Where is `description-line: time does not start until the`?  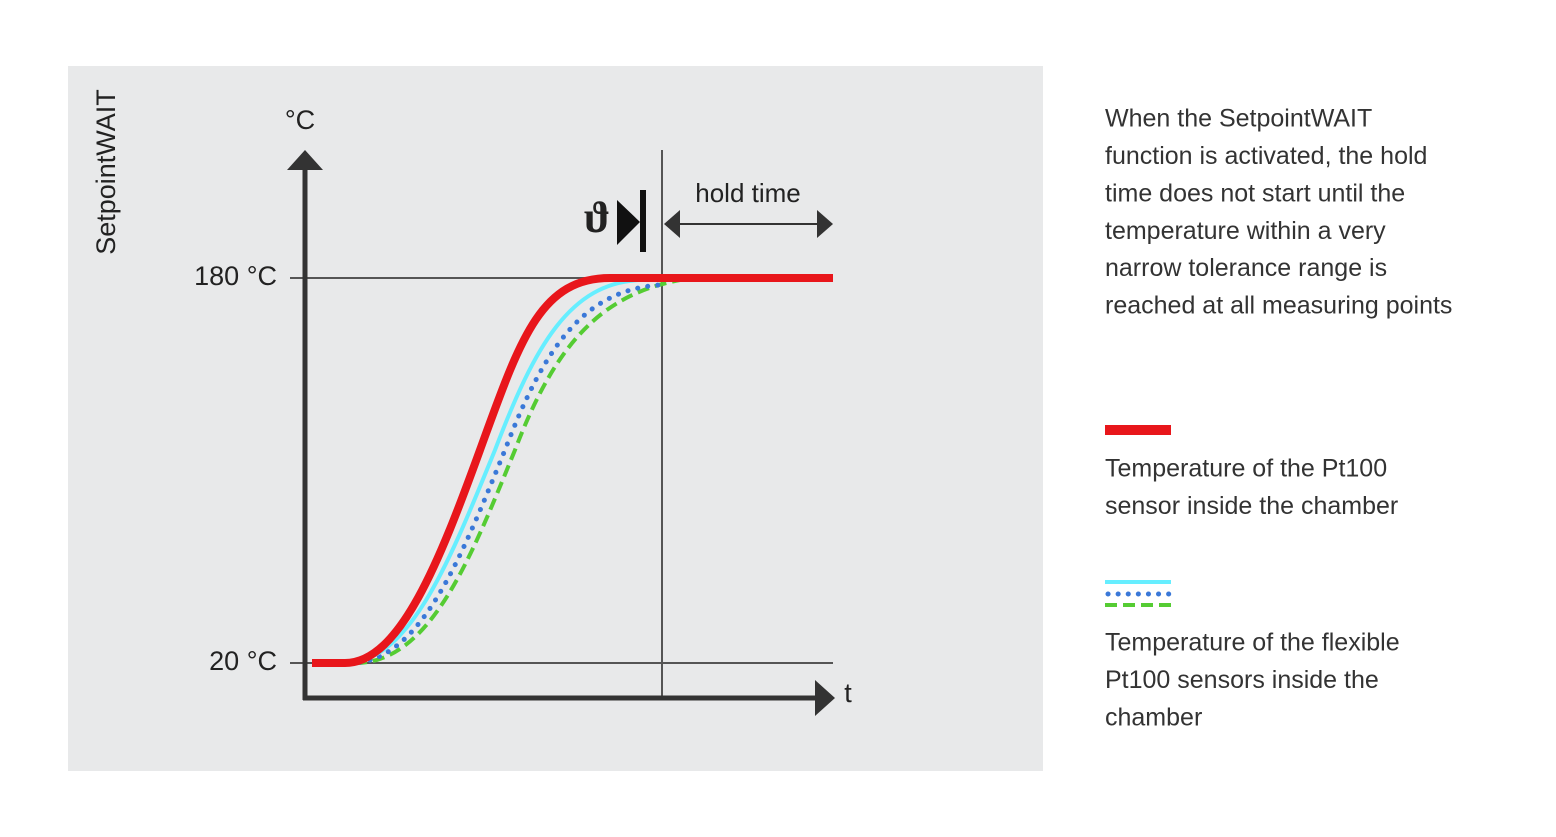
description-line: time does not start until the is located at coordinates (1255, 193).